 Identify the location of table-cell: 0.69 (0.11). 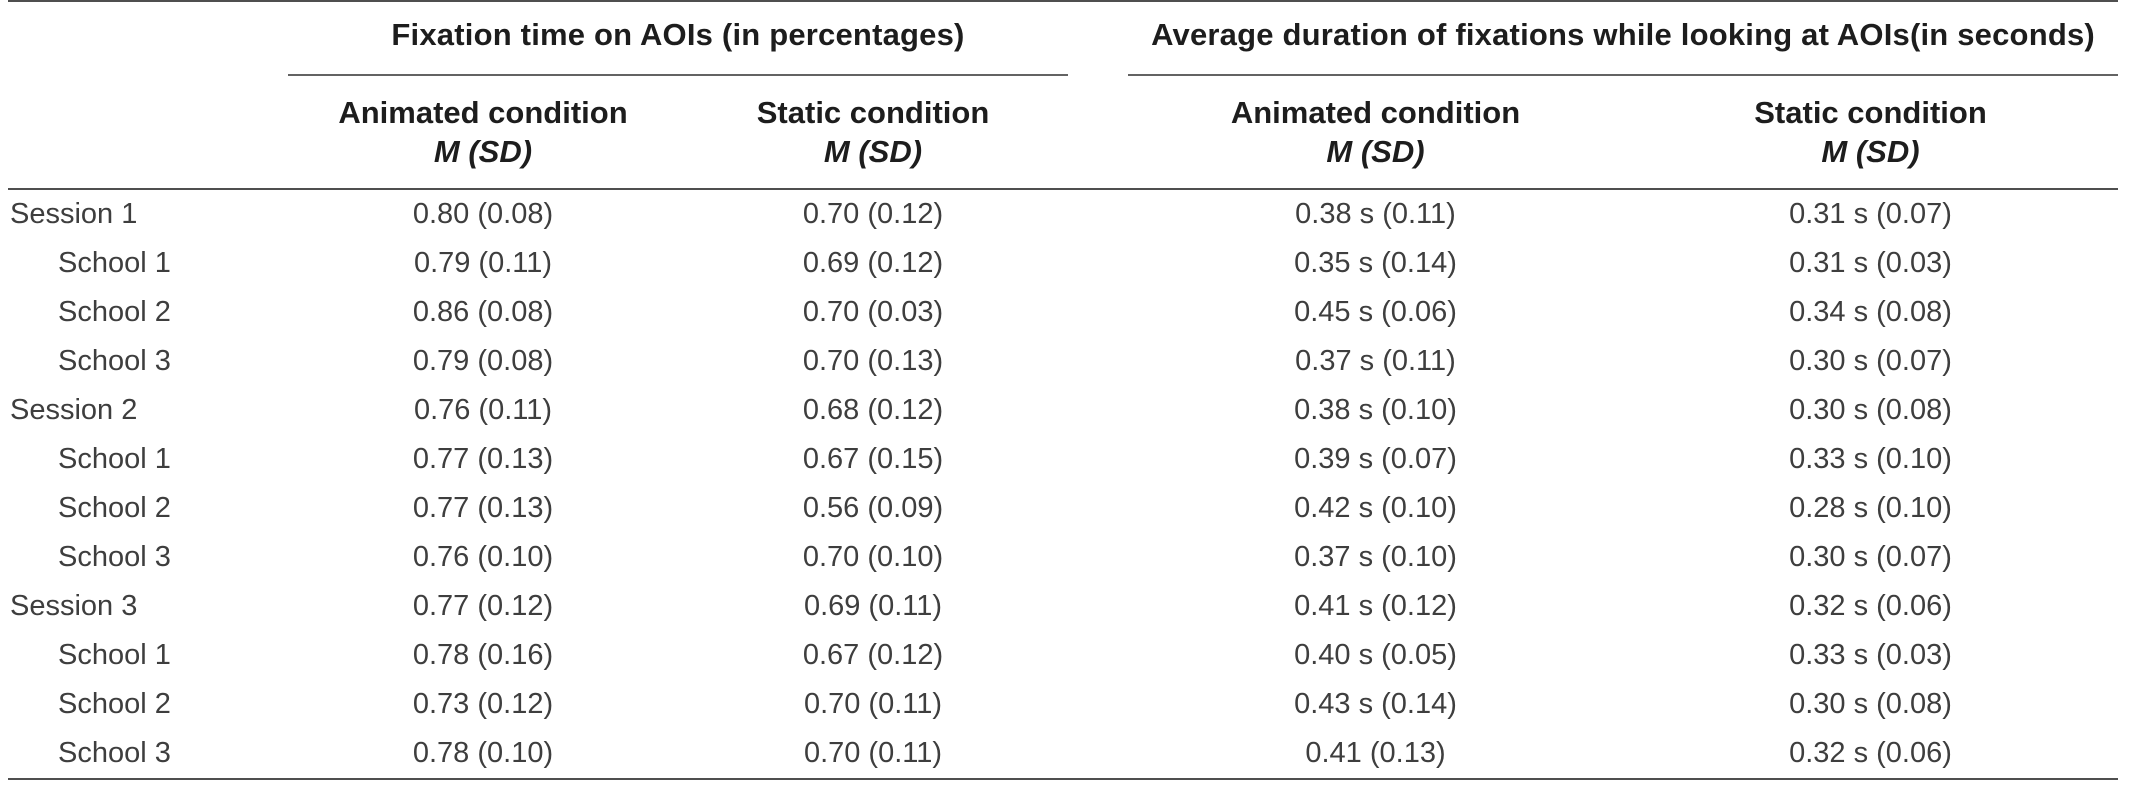
(873, 606).